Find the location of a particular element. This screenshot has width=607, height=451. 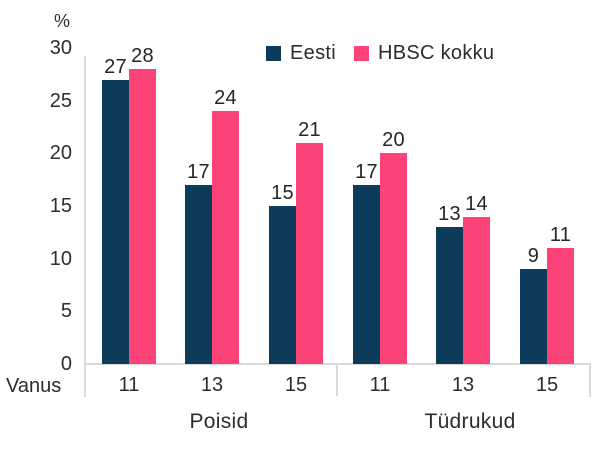

legend-swatch-eesti is located at coordinates (273, 53).